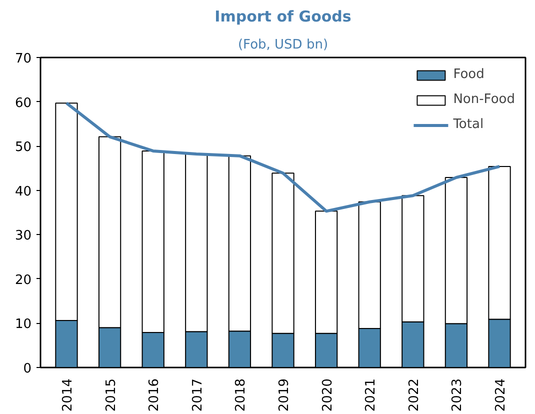 The image size is (535, 414). What do you see at coordinates (468, 124) in the screenshot?
I see `legend-label: Total` at bounding box center [468, 124].